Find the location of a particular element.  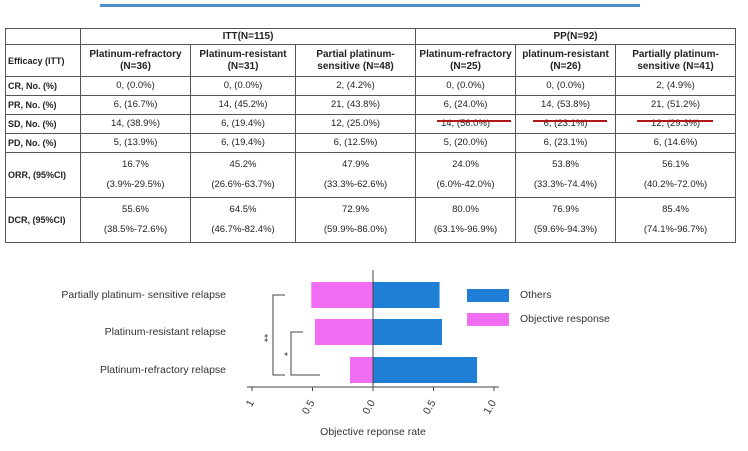

column-header: Partially platinum-sensitive (N=41) is located at coordinates (676, 60).